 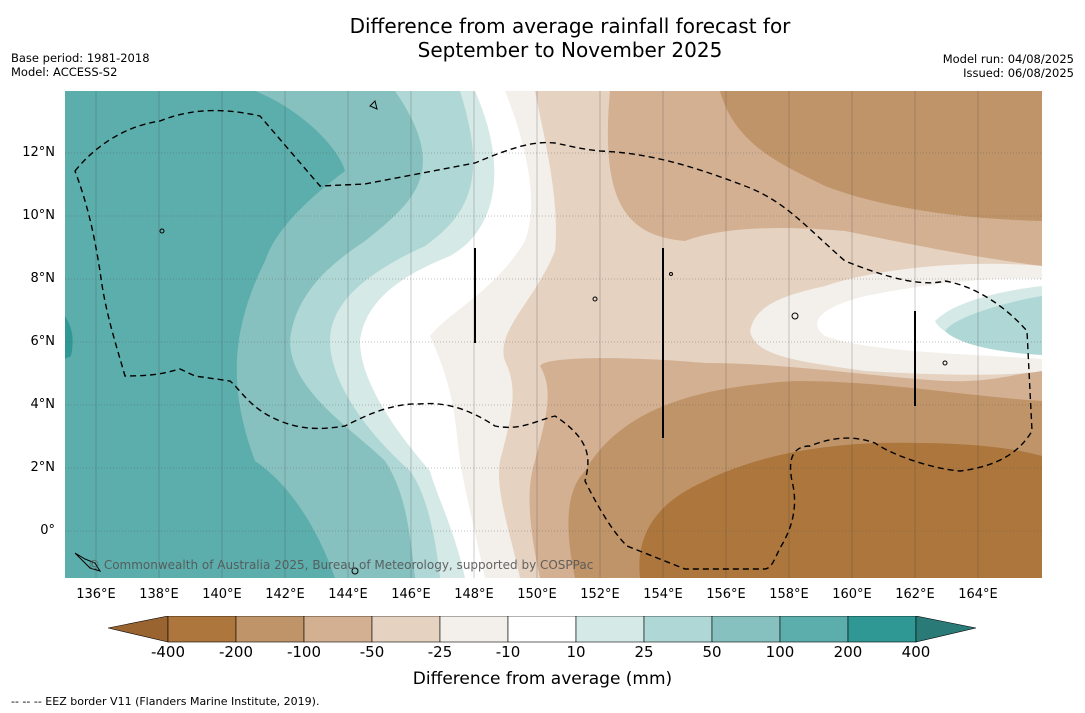 I want to click on boundary-markers, so click(x=695, y=343).